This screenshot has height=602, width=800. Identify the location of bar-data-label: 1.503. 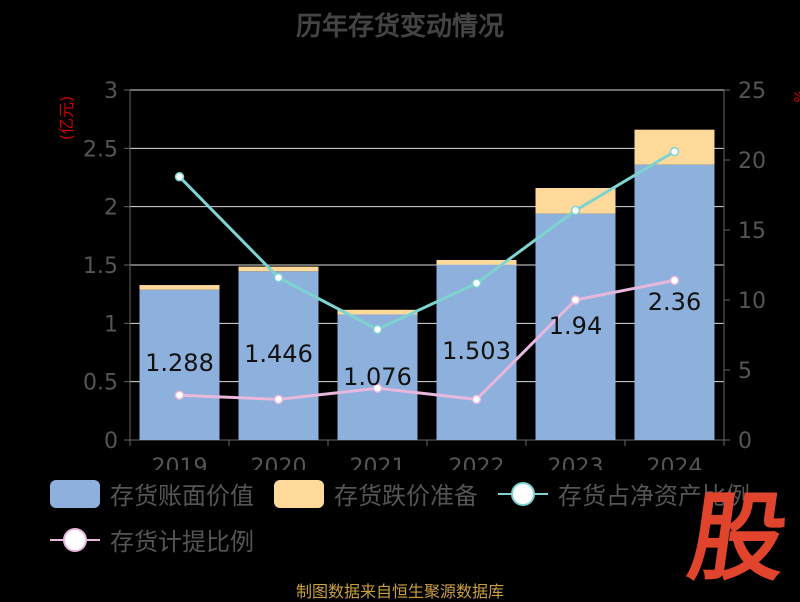
(476, 351).